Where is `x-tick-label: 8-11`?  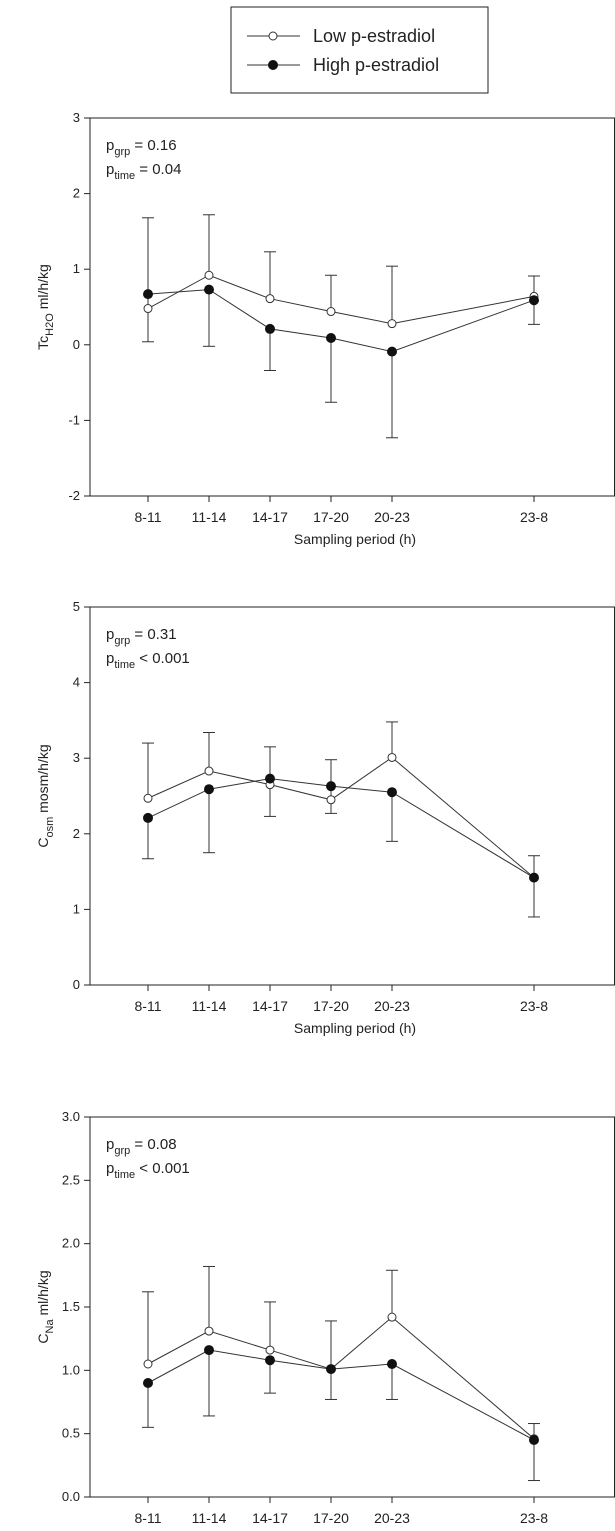 x-tick-label: 8-11 is located at coordinates (148, 517).